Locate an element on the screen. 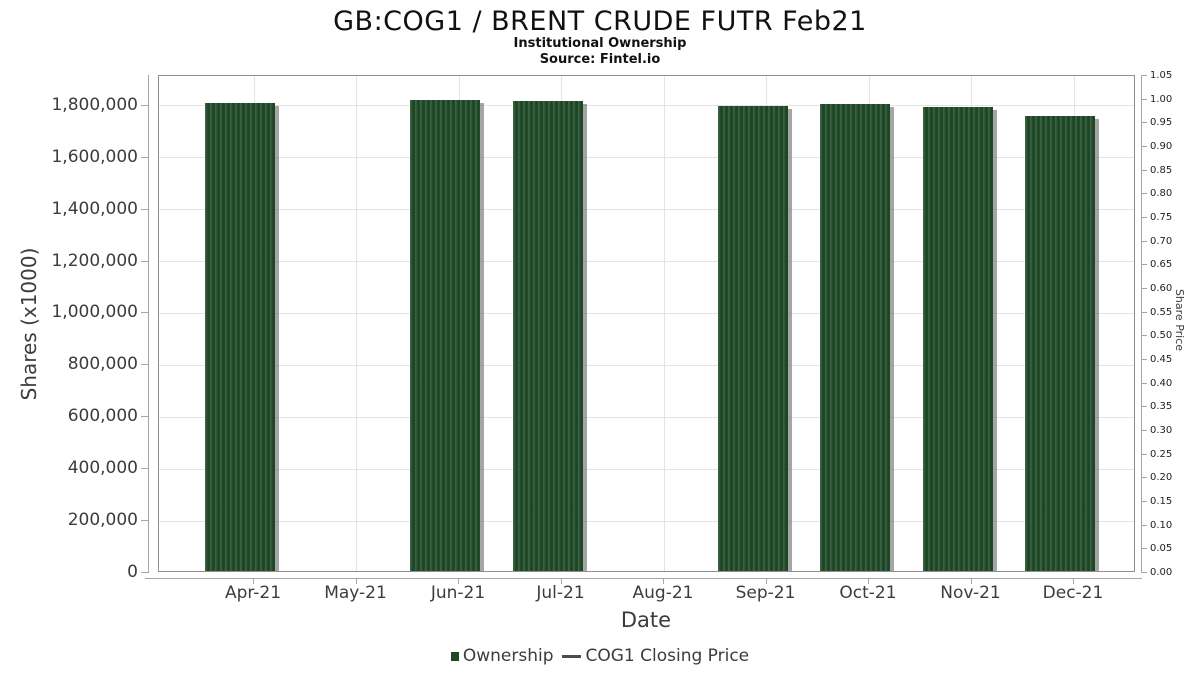 The width and height of the screenshot is (1200, 675). x-axis-label: Jun-21 is located at coordinates (458, 593).